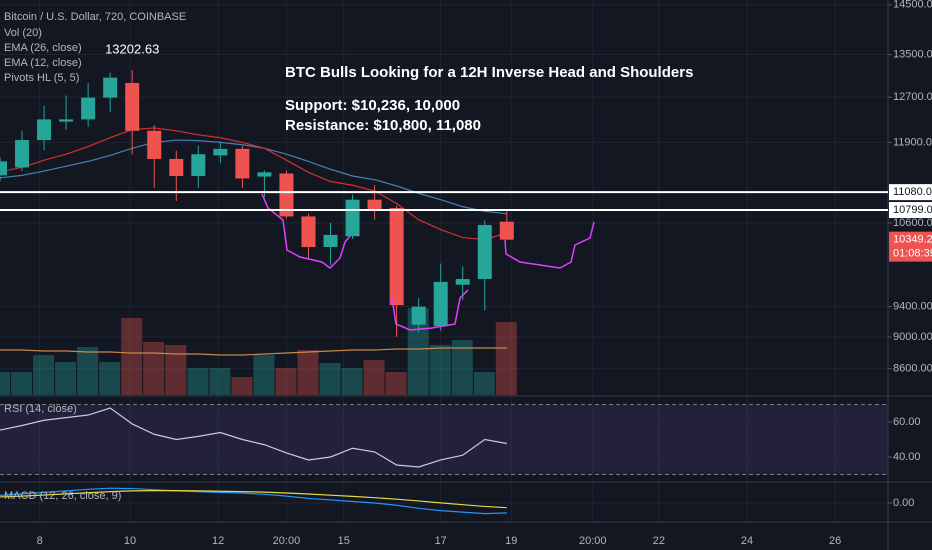  Describe the element at coordinates (40, 409) in the screenshot. I see `pane-title: RSI (14, close)` at that location.